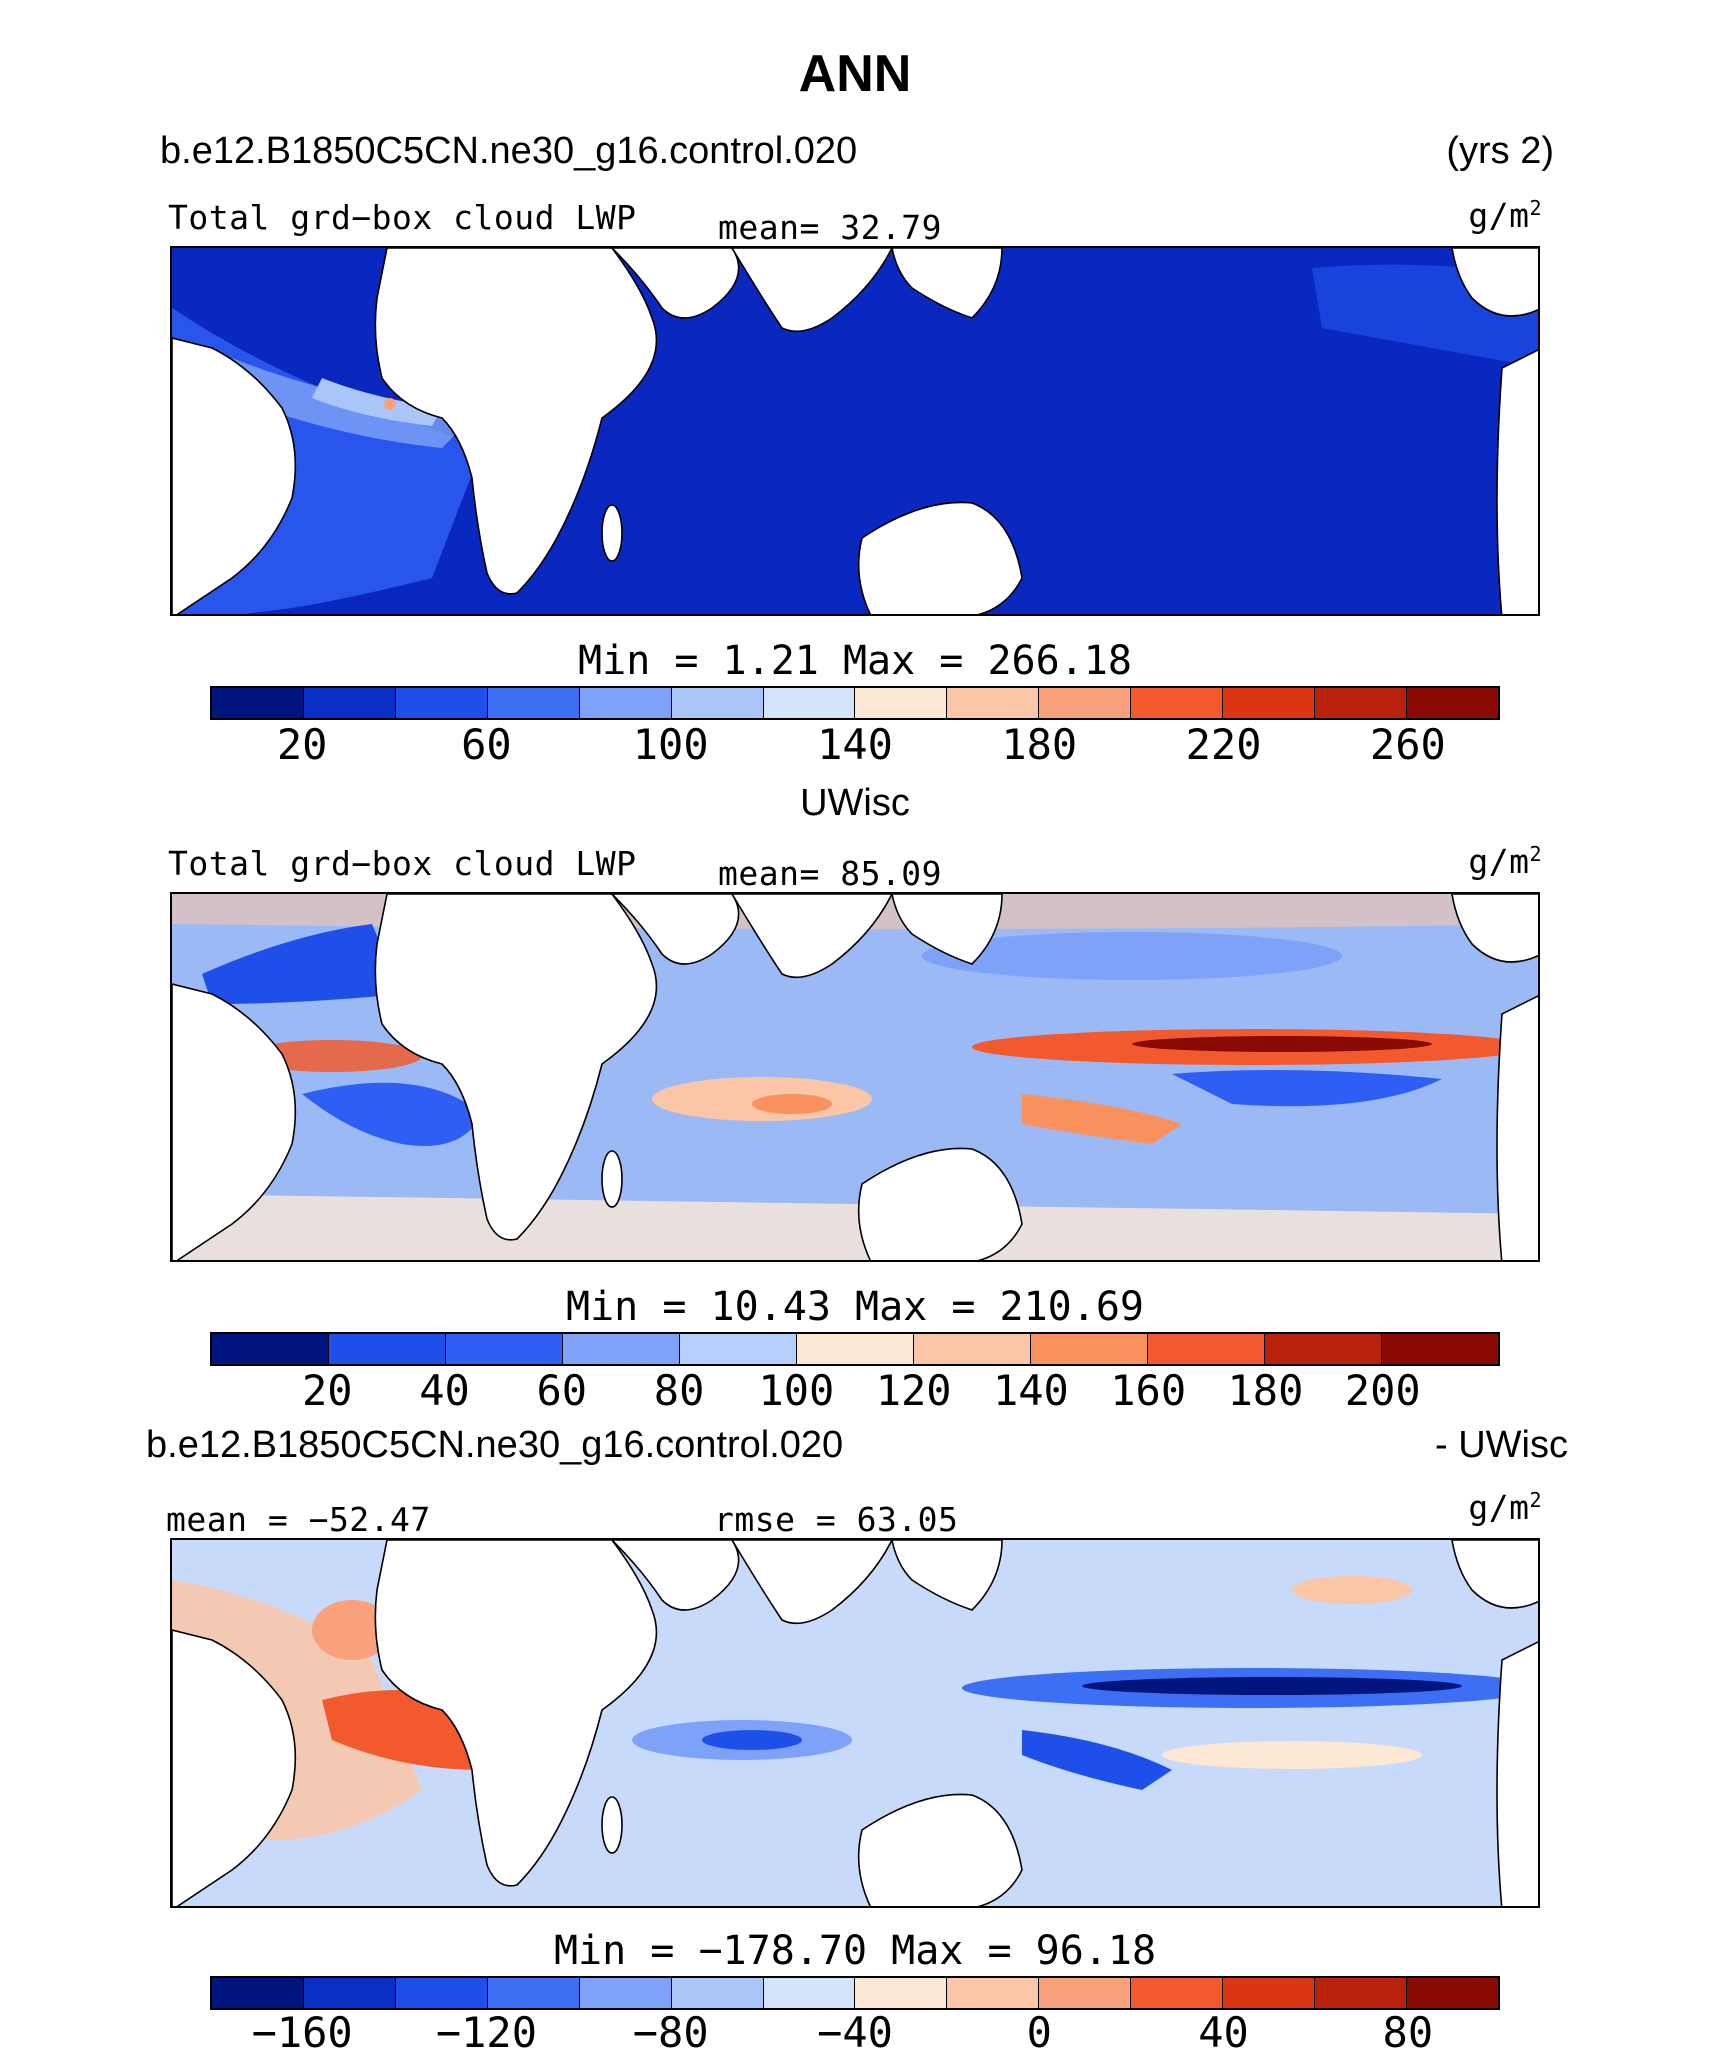  What do you see at coordinates (1223, 2032) in the screenshot?
I see `colorbar-tick-label: 40` at bounding box center [1223, 2032].